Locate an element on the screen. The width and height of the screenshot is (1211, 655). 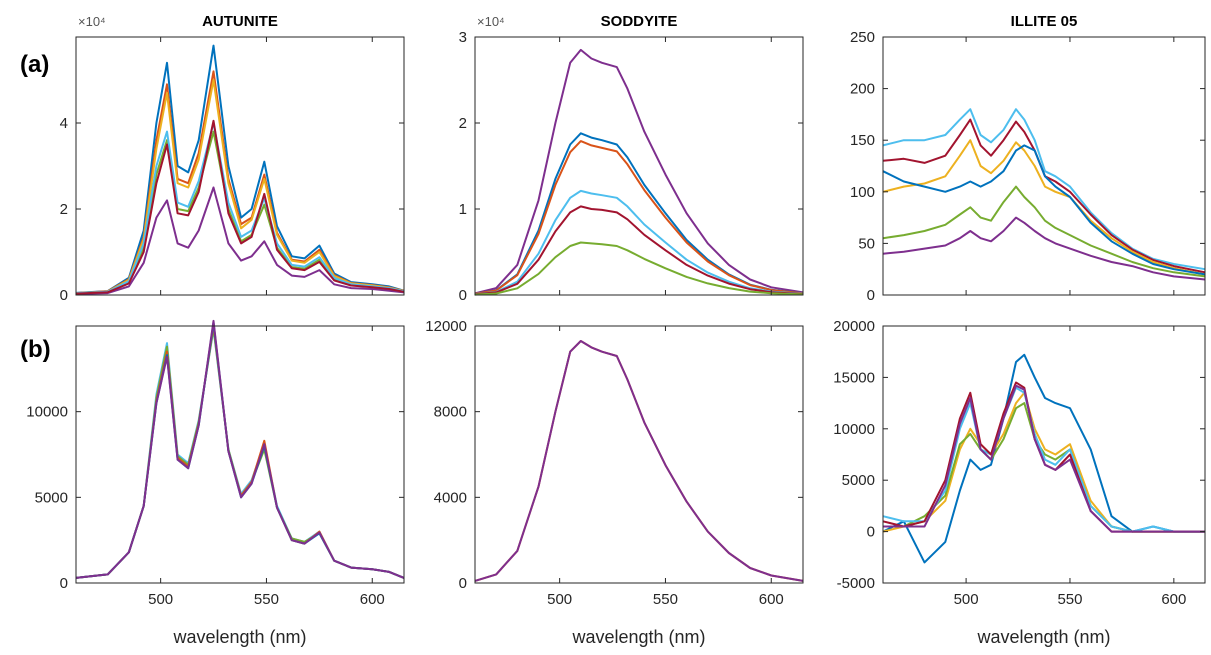
chart-panel-1: 0 2 4 ×10⁴ AUTUNITE is located at coordinates (232, 158).